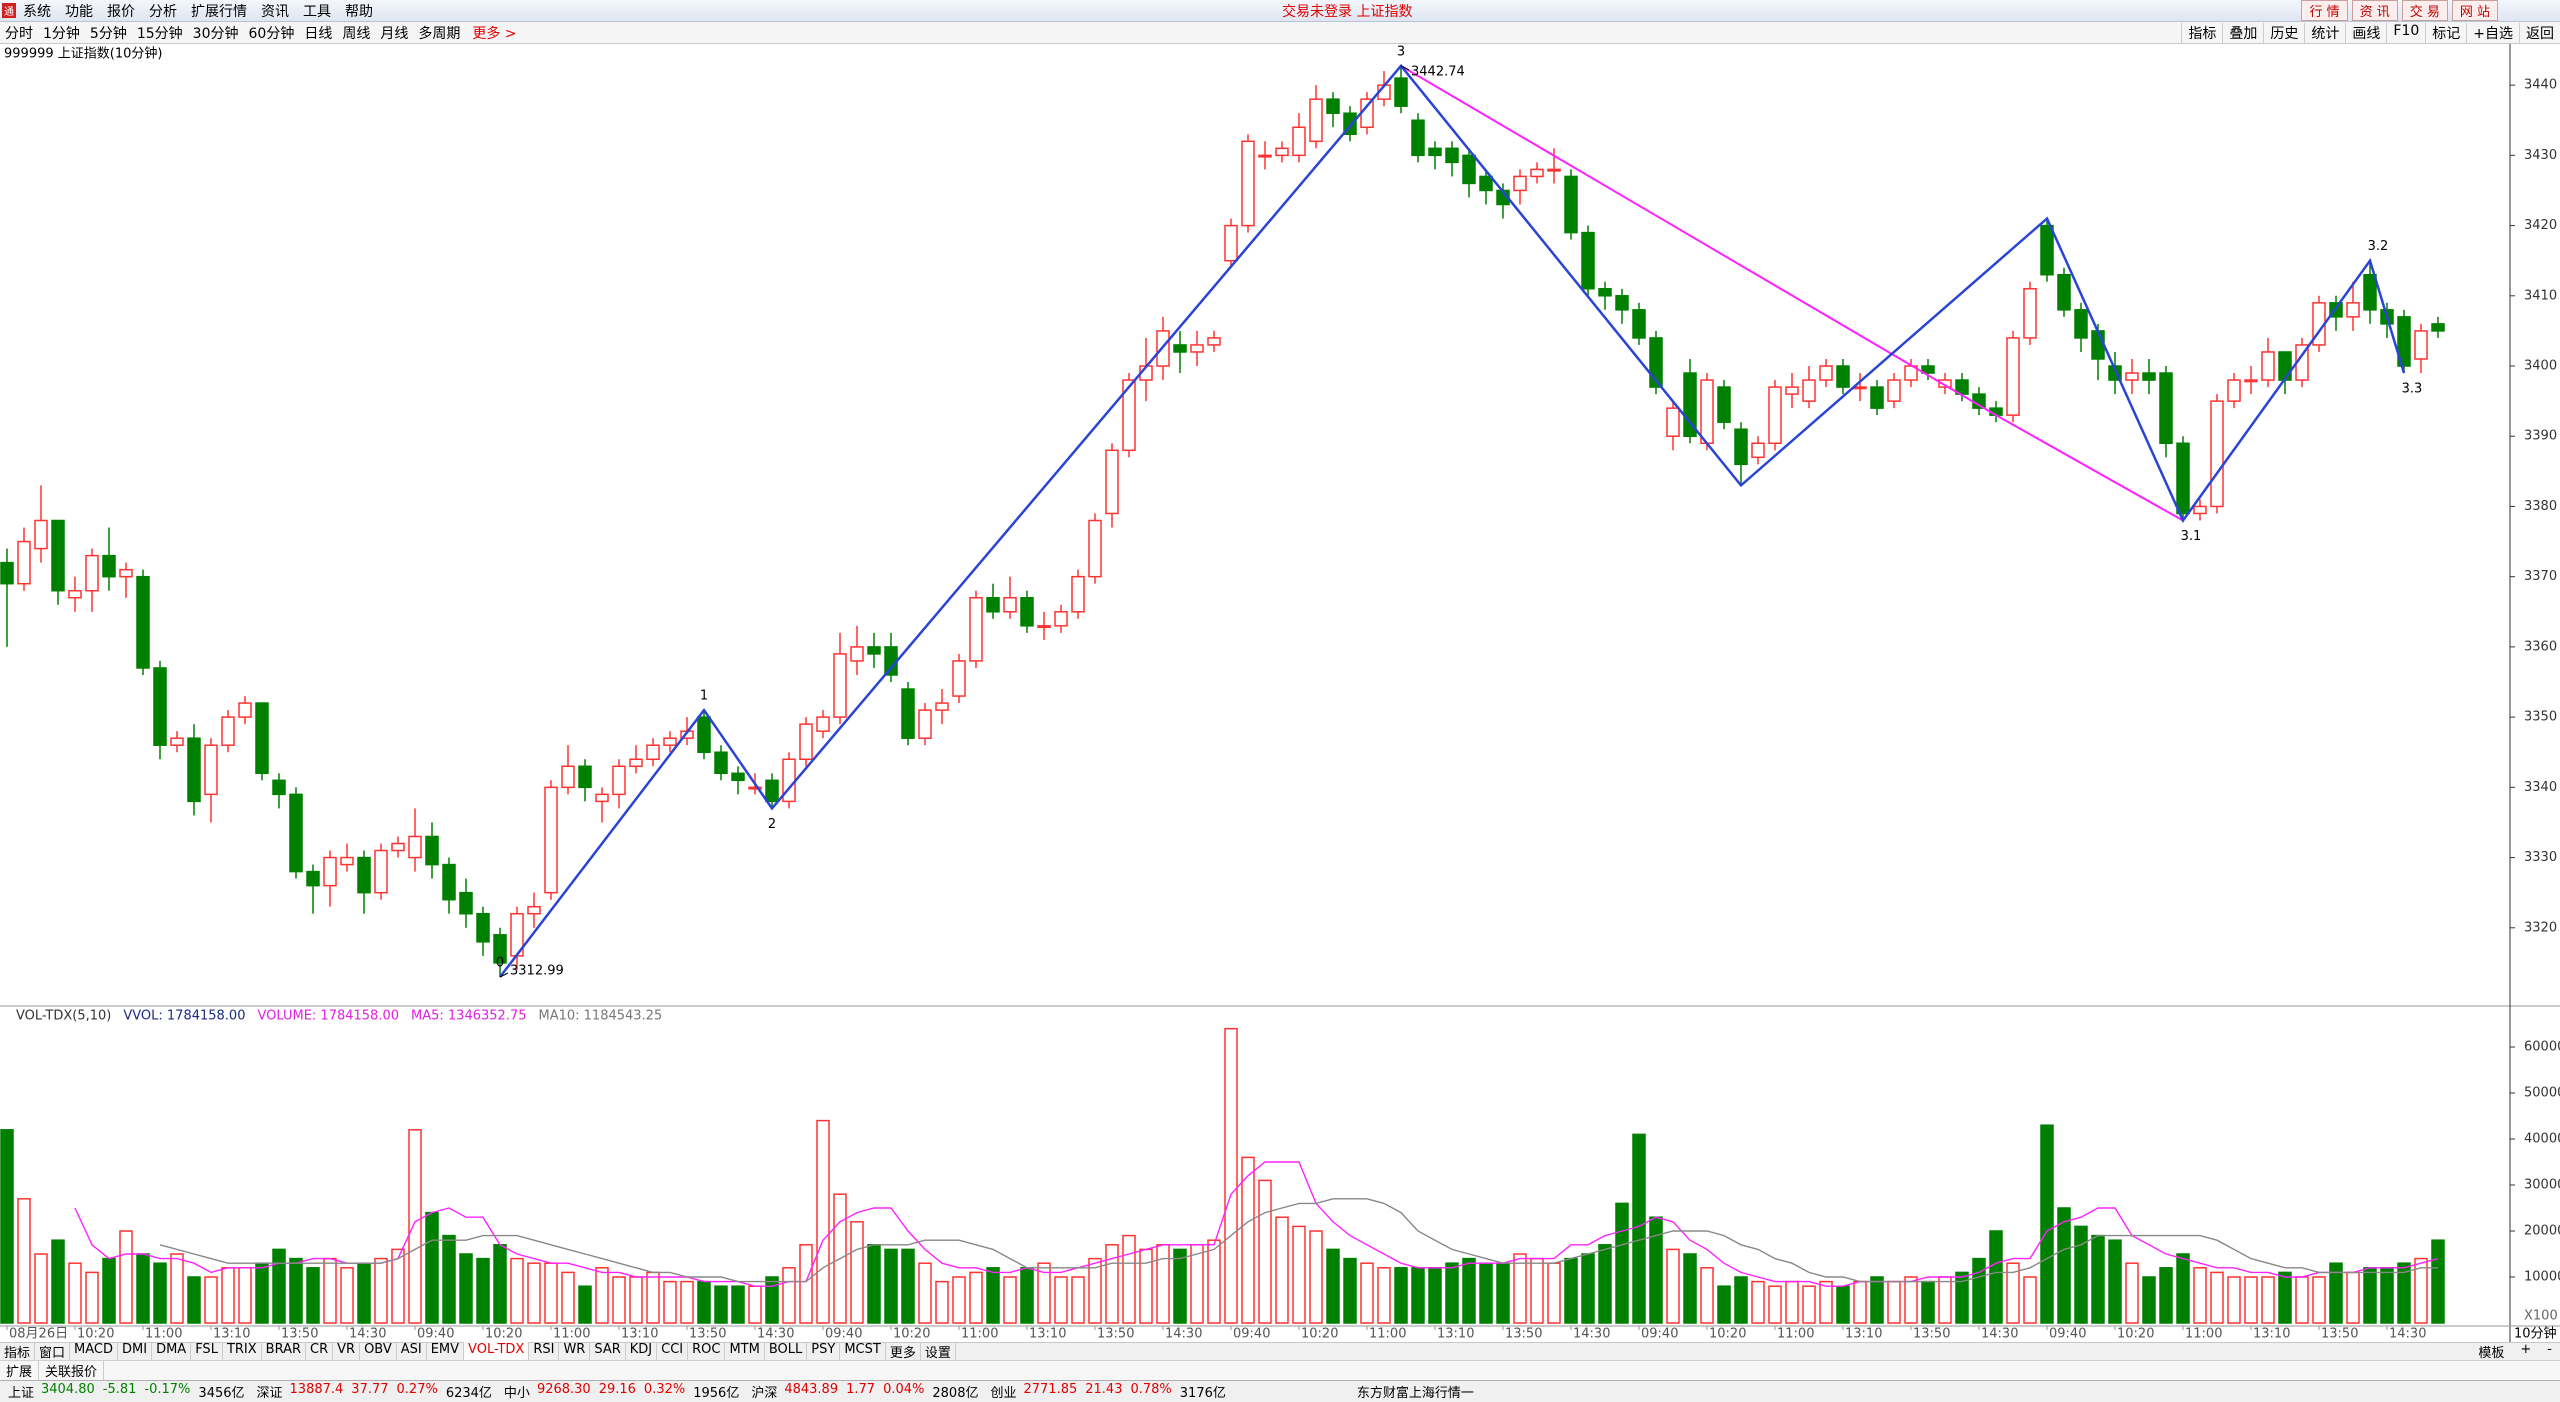 This screenshot has height=1402, width=2560. Describe the element at coordinates (219, 11) in the screenshot. I see `menu-item: 扩展行情` at that location.